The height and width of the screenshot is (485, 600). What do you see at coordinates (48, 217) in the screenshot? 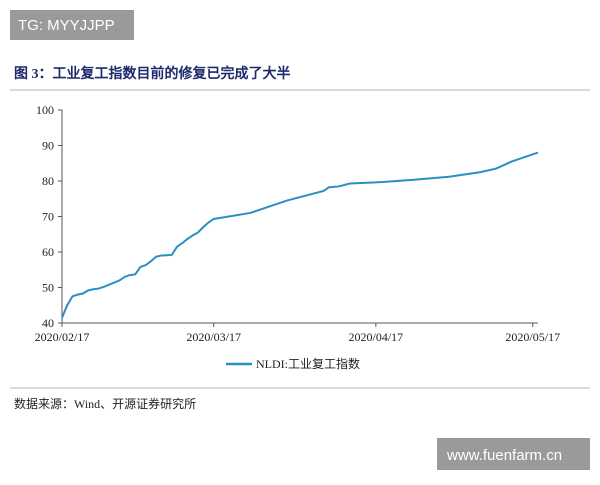
I see `y-tick-label: 70` at bounding box center [48, 217].